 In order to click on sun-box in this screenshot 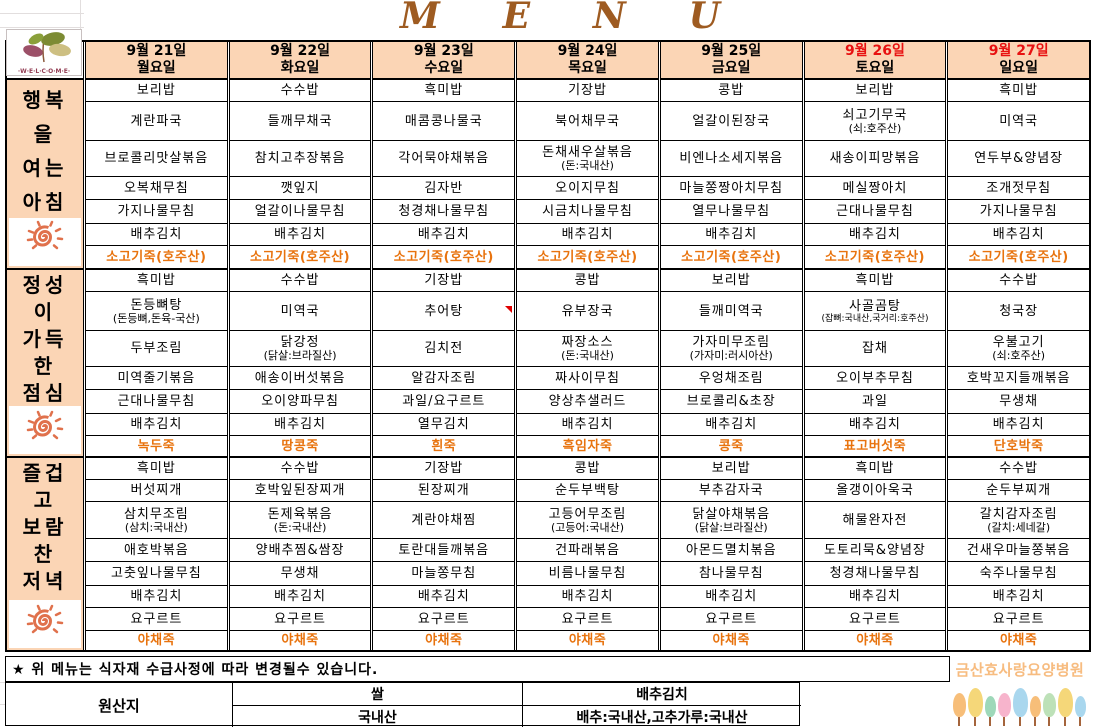, I will do `click(45, 624)`.